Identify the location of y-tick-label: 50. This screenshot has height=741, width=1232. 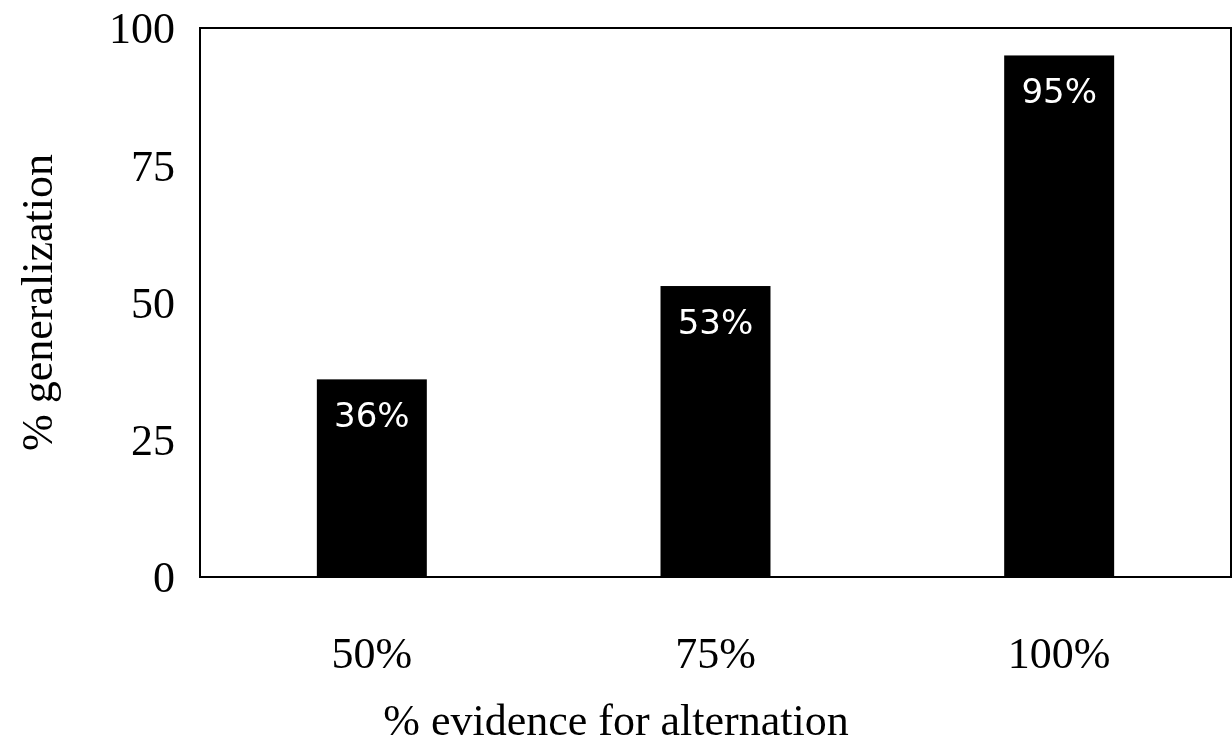
(153, 303).